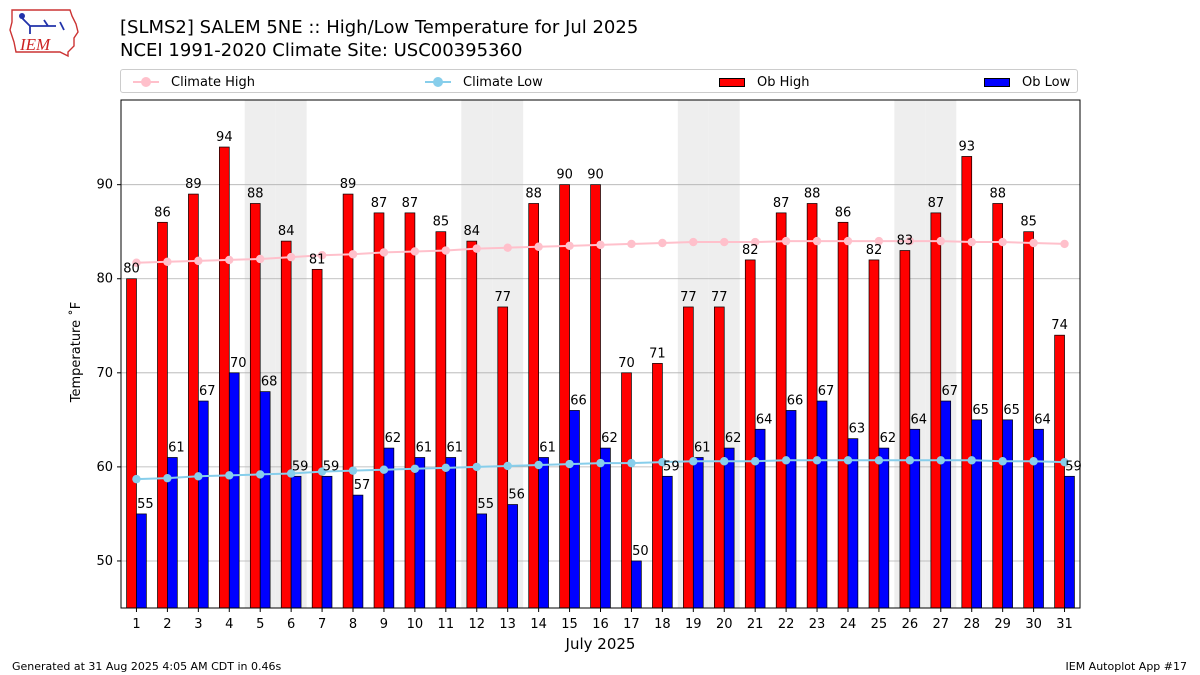  What do you see at coordinates (732, 82) in the screenshot?
I see `legend-swatch-icon` at bounding box center [732, 82].